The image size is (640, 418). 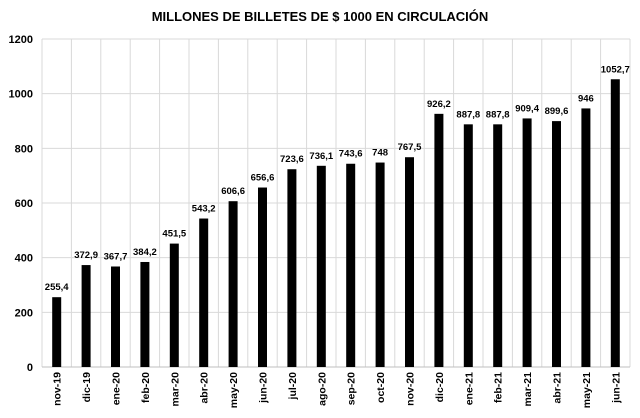 I want to click on y-tick-label: 0, so click(x=30, y=368).